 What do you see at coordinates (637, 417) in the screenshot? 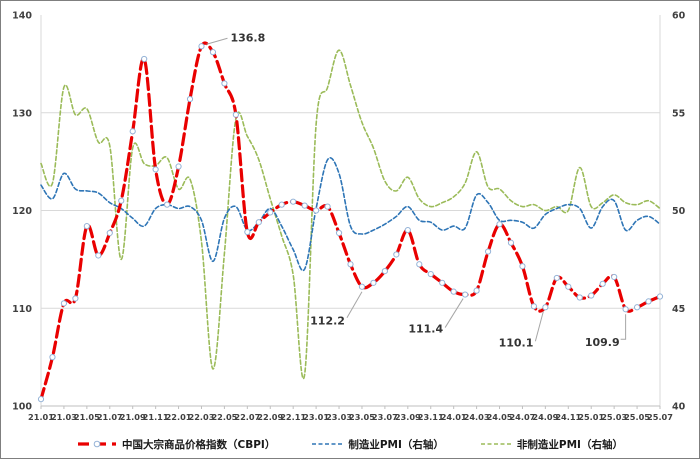
I see `x-tick-label: 25.05` at bounding box center [637, 417].